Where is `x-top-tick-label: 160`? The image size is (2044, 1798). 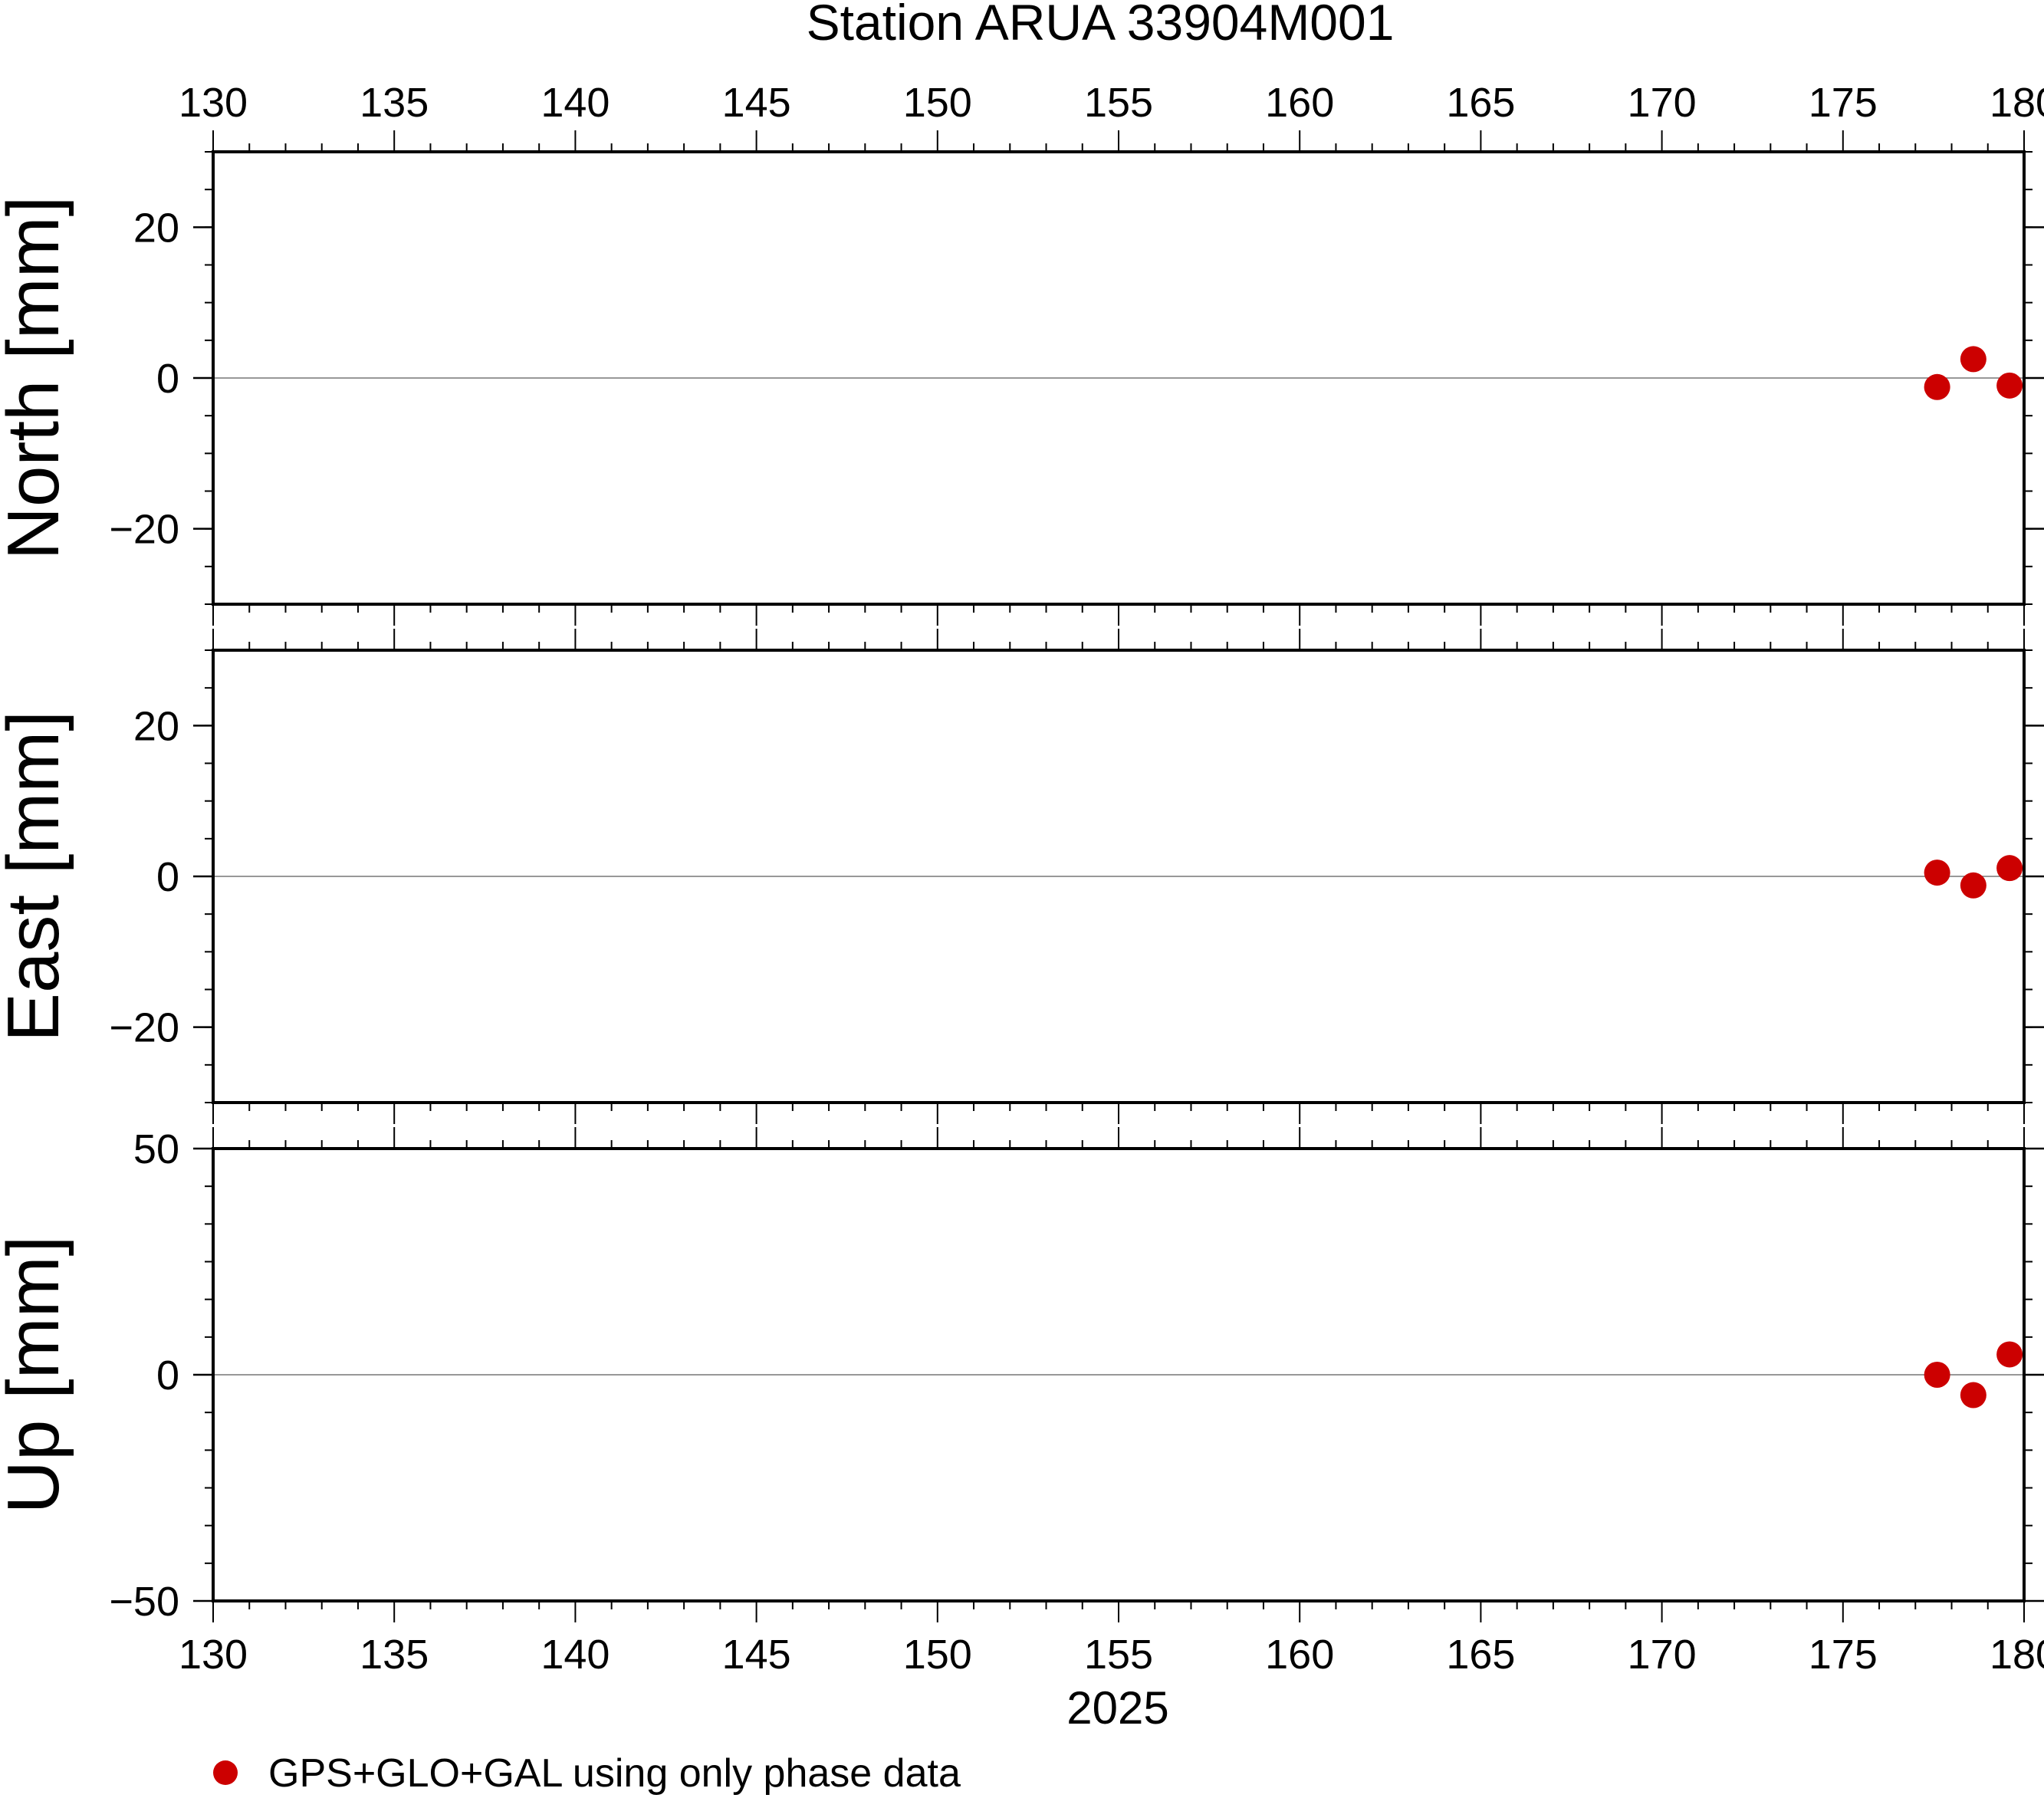
x-top-tick-label: 160 is located at coordinates (1300, 103).